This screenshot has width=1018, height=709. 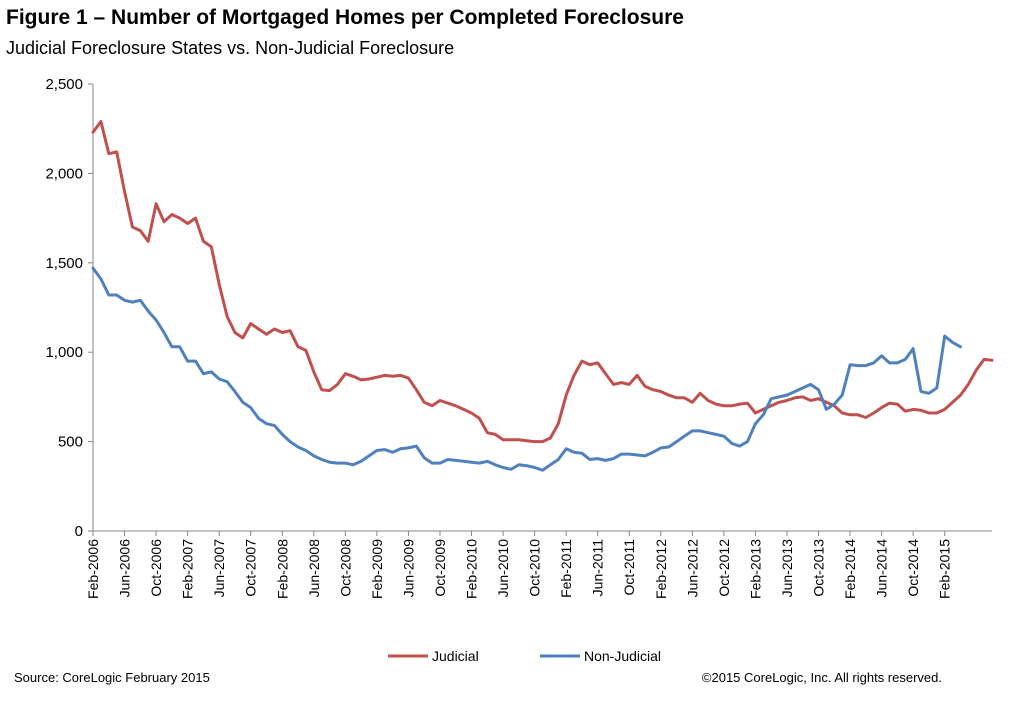 I want to click on x-tick-label: Jun-2009, so click(x=408, y=568).